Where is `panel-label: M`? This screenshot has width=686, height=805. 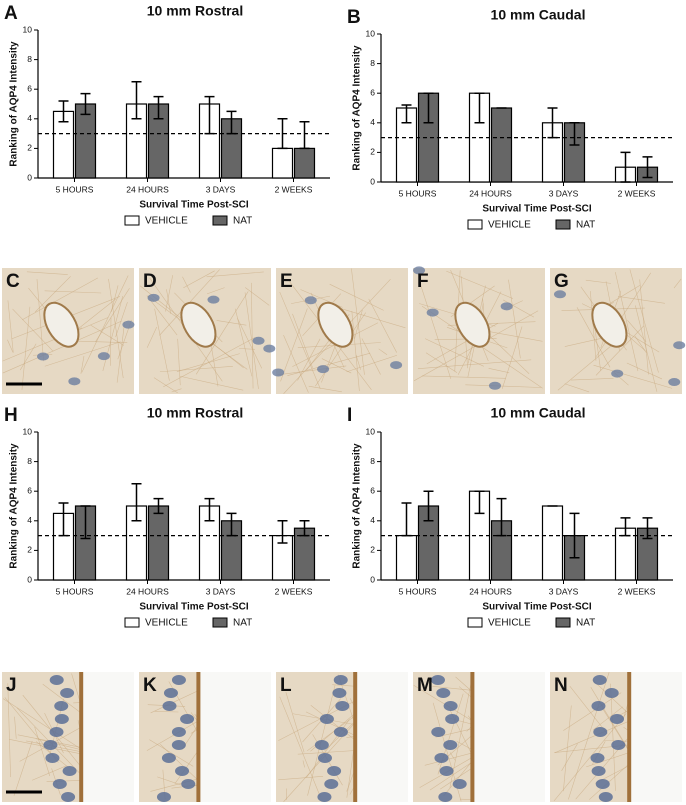
panel-label: M is located at coordinates (425, 685).